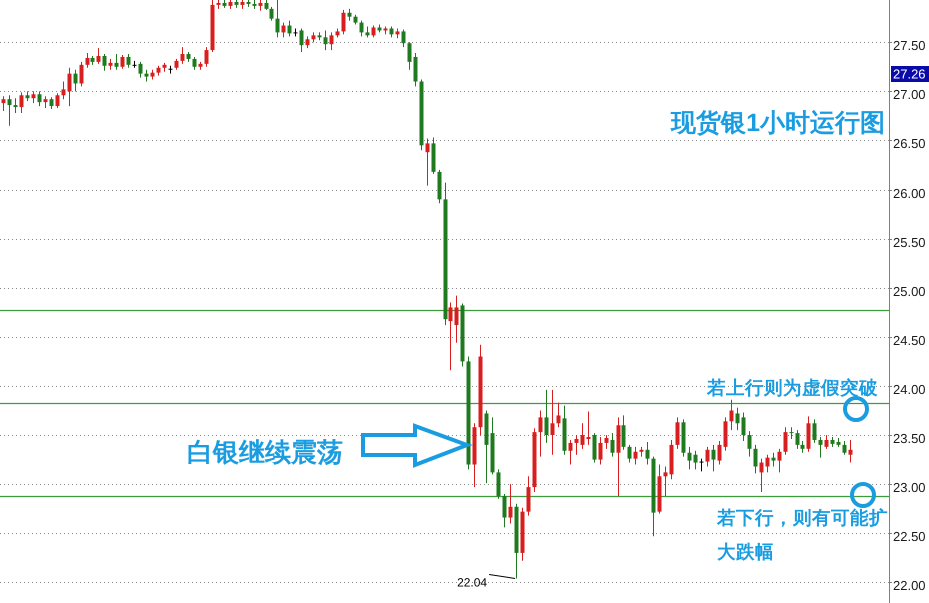 This screenshot has width=929, height=603. What do you see at coordinates (909, 193) in the screenshot?
I see `y-tick-label: 26.00` at bounding box center [909, 193].